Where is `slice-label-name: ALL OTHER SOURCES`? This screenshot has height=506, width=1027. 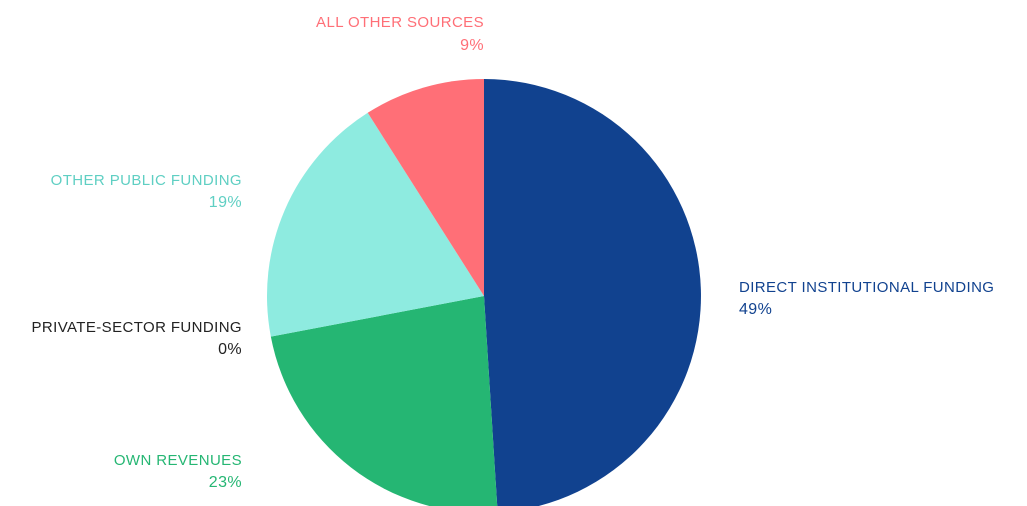 slice-label-name: ALL OTHER SOURCES is located at coordinates (400, 22).